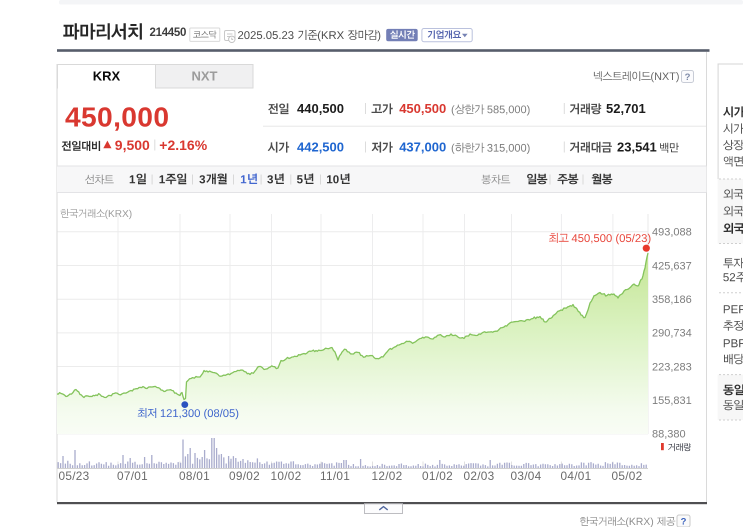 This screenshot has height=527, width=743. Describe the element at coordinates (320, 108) in the screenshot. I see `svg-text: 440,500` at that location.